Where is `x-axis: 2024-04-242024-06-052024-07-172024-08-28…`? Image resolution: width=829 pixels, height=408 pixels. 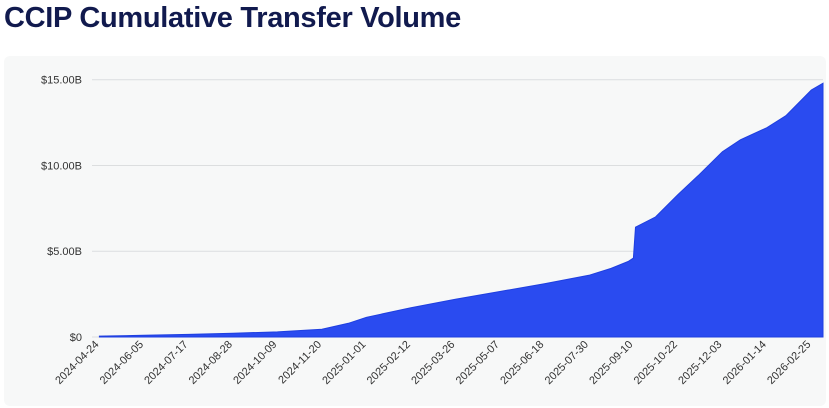 x-axis: 2024-04-242024-06-052024-07-172024-08-28… is located at coordinates (433, 363).